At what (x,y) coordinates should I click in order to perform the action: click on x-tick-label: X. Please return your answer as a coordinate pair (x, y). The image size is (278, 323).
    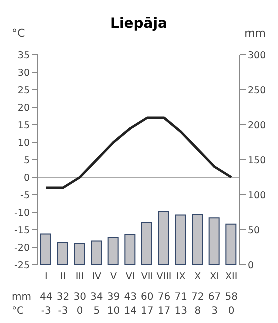
    Looking at the image, I should click on (198, 277).